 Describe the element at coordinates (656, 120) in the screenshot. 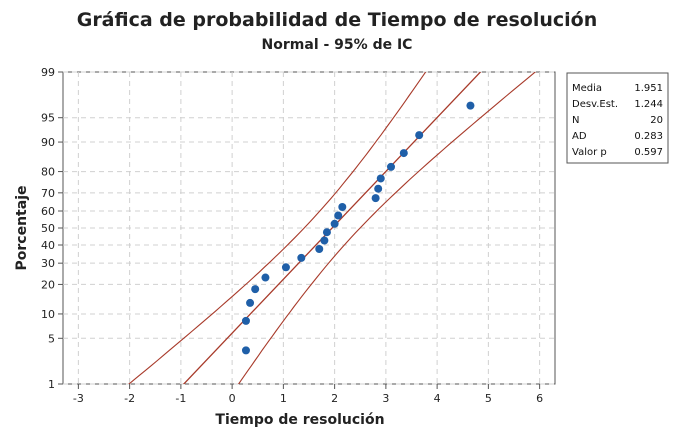

I see `stat-value-n: 20` at that location.